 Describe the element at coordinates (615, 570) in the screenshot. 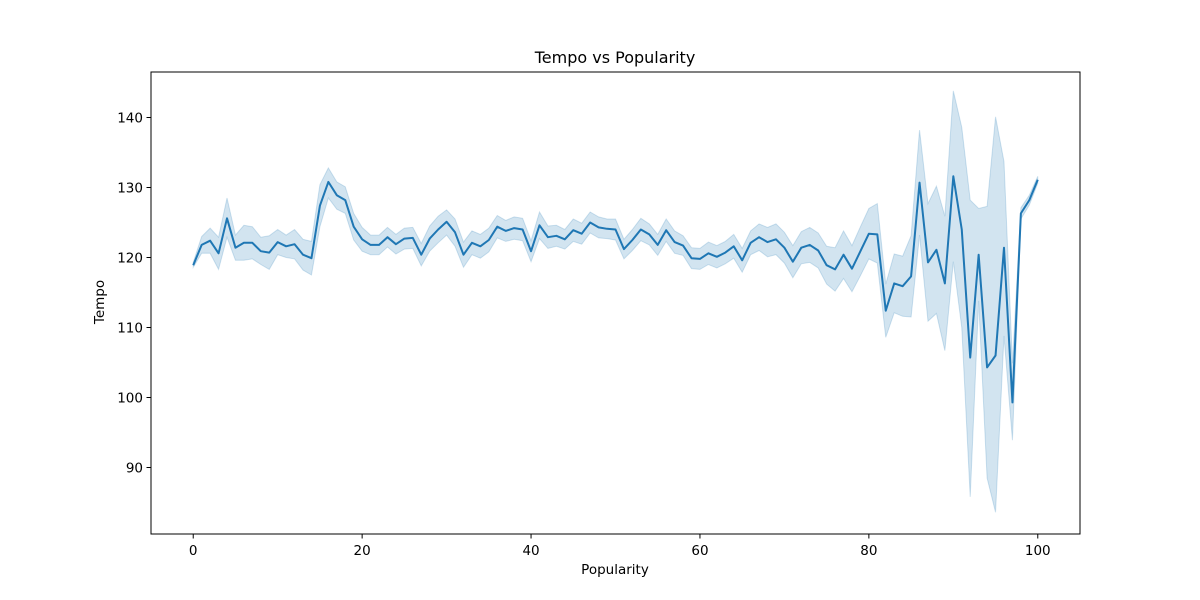

I see `x-axis-label: Popularity` at that location.